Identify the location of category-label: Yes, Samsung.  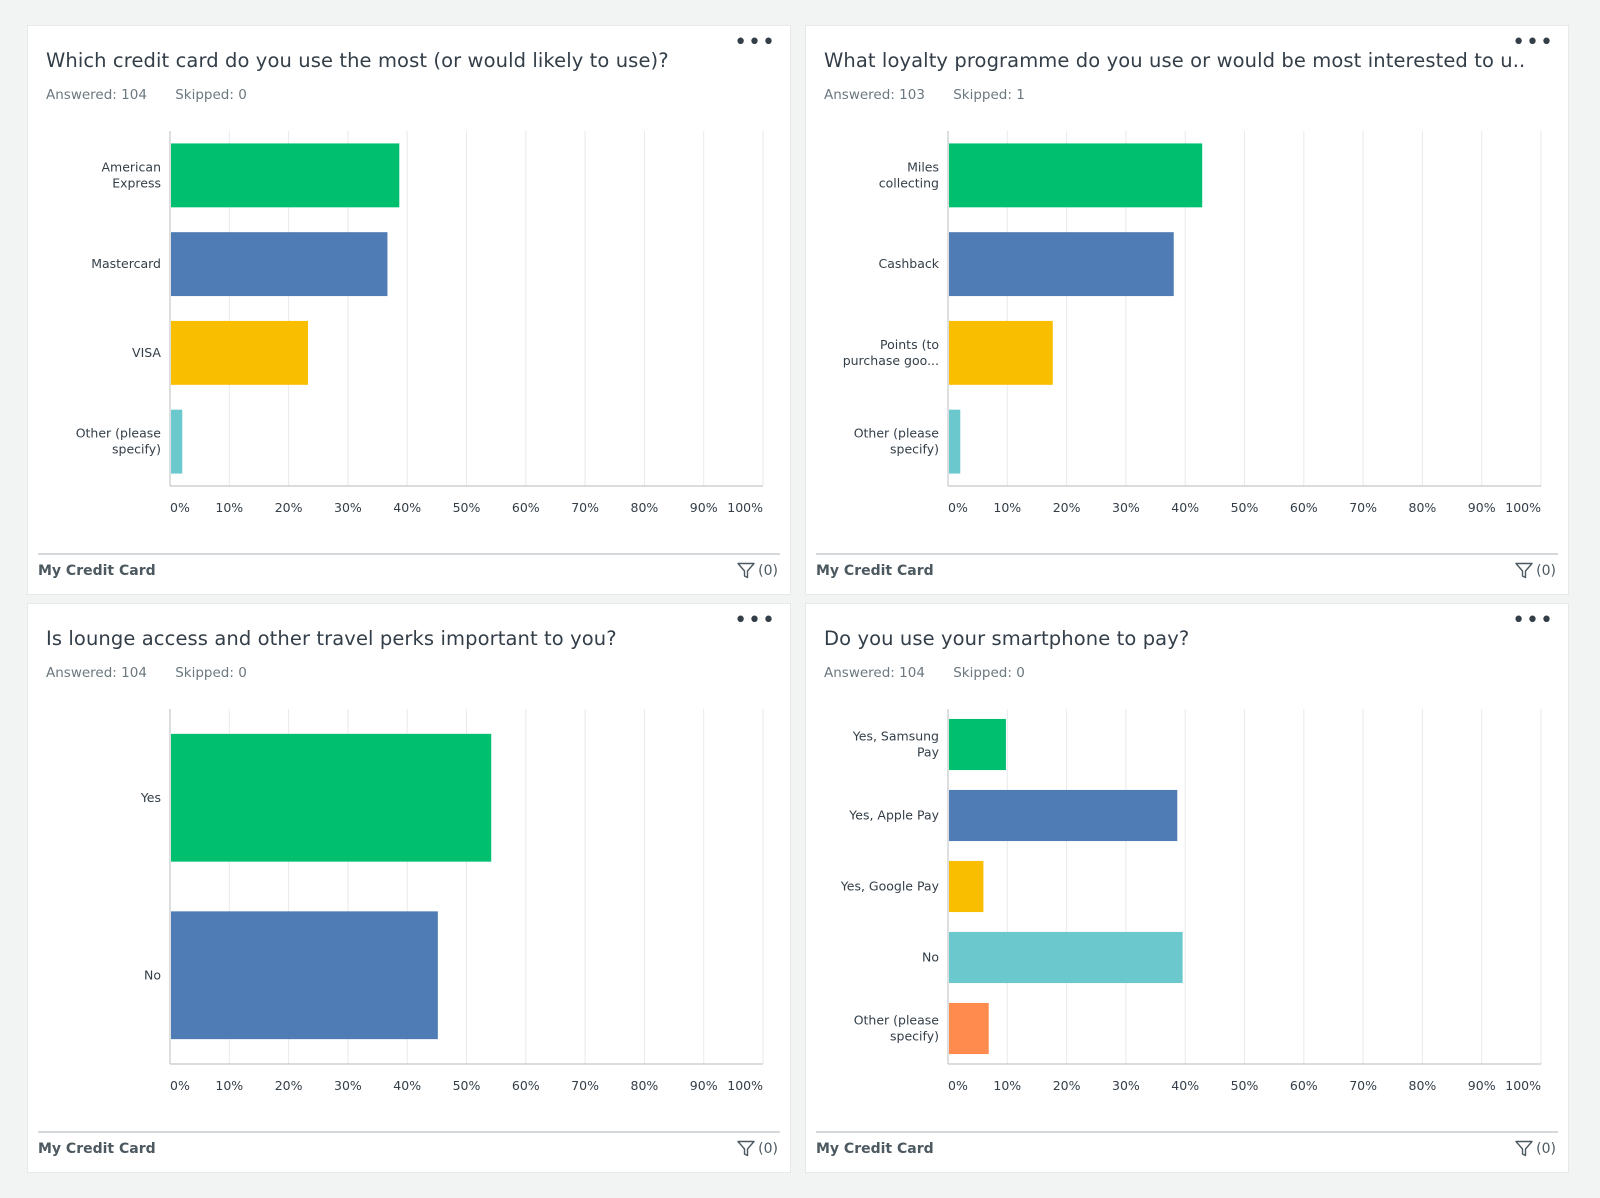
(895, 736).